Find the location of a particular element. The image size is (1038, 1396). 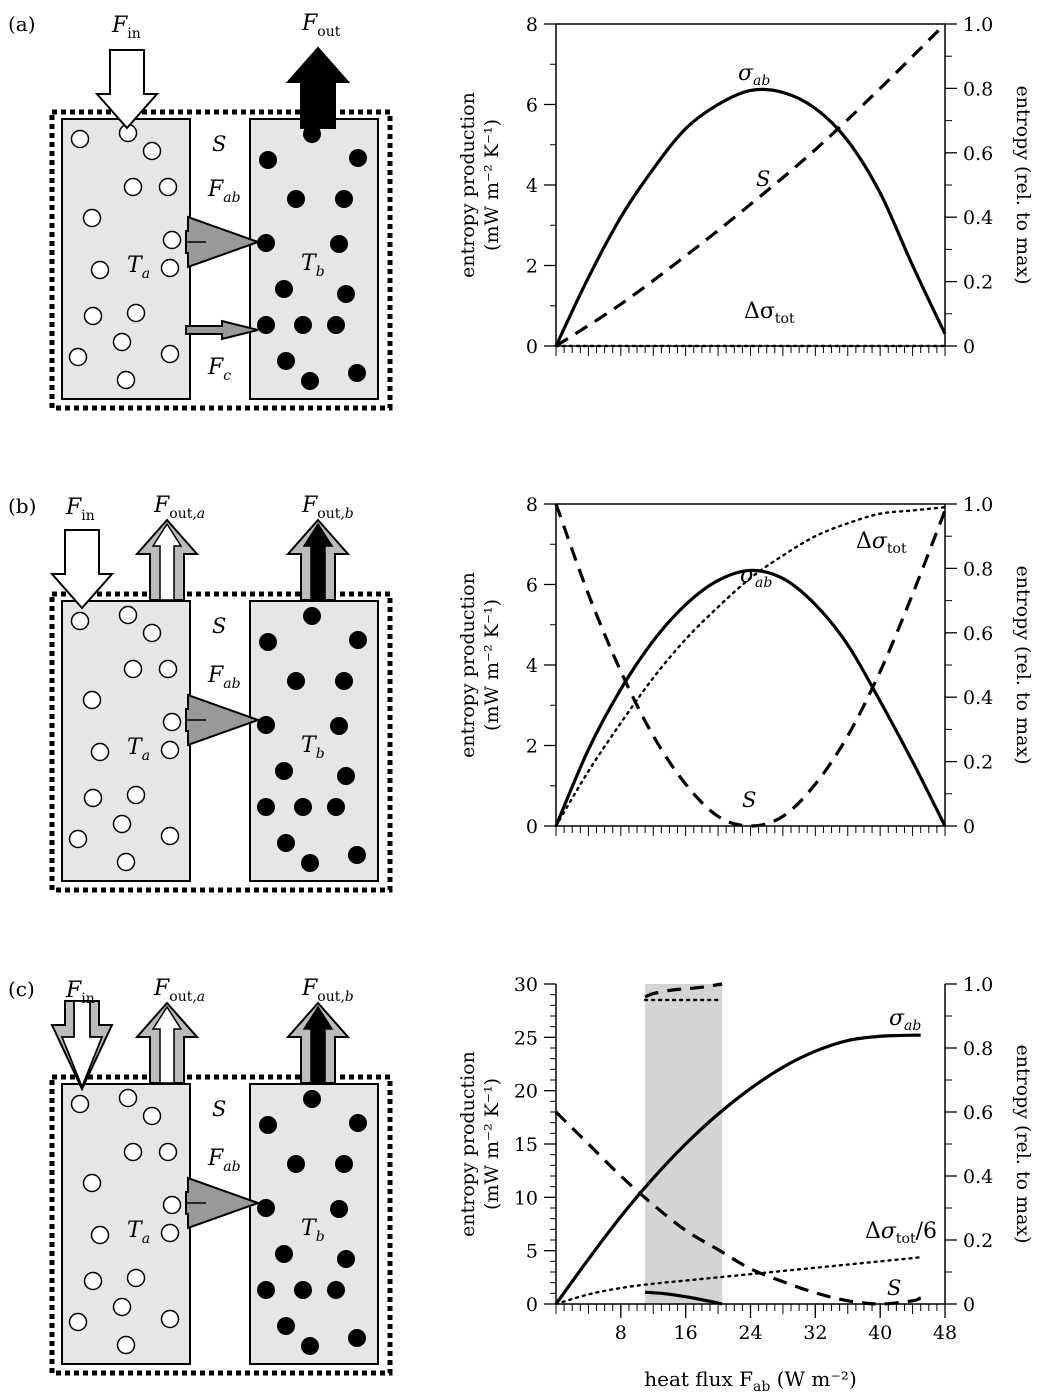

flux-out-a-label: Fout,a is located at coordinates (179, 990).